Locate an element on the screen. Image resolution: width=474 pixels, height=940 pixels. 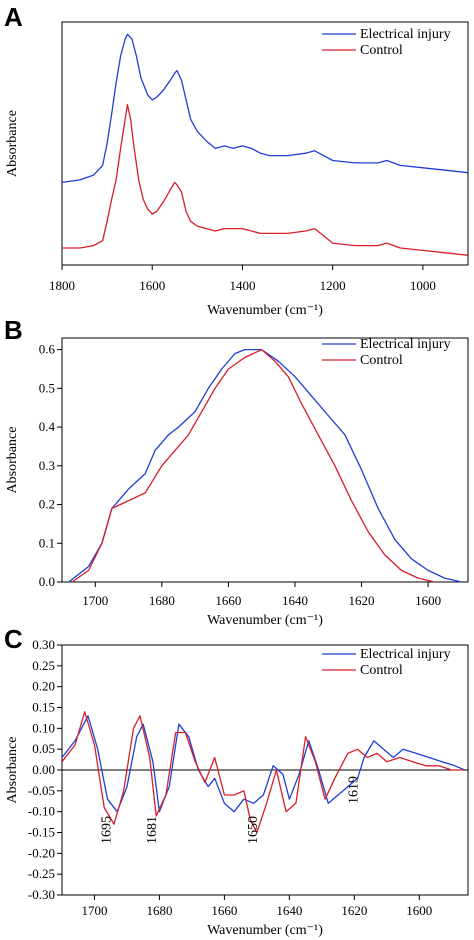
y-tick-label: 0.05 is located at coordinates (43, 748).